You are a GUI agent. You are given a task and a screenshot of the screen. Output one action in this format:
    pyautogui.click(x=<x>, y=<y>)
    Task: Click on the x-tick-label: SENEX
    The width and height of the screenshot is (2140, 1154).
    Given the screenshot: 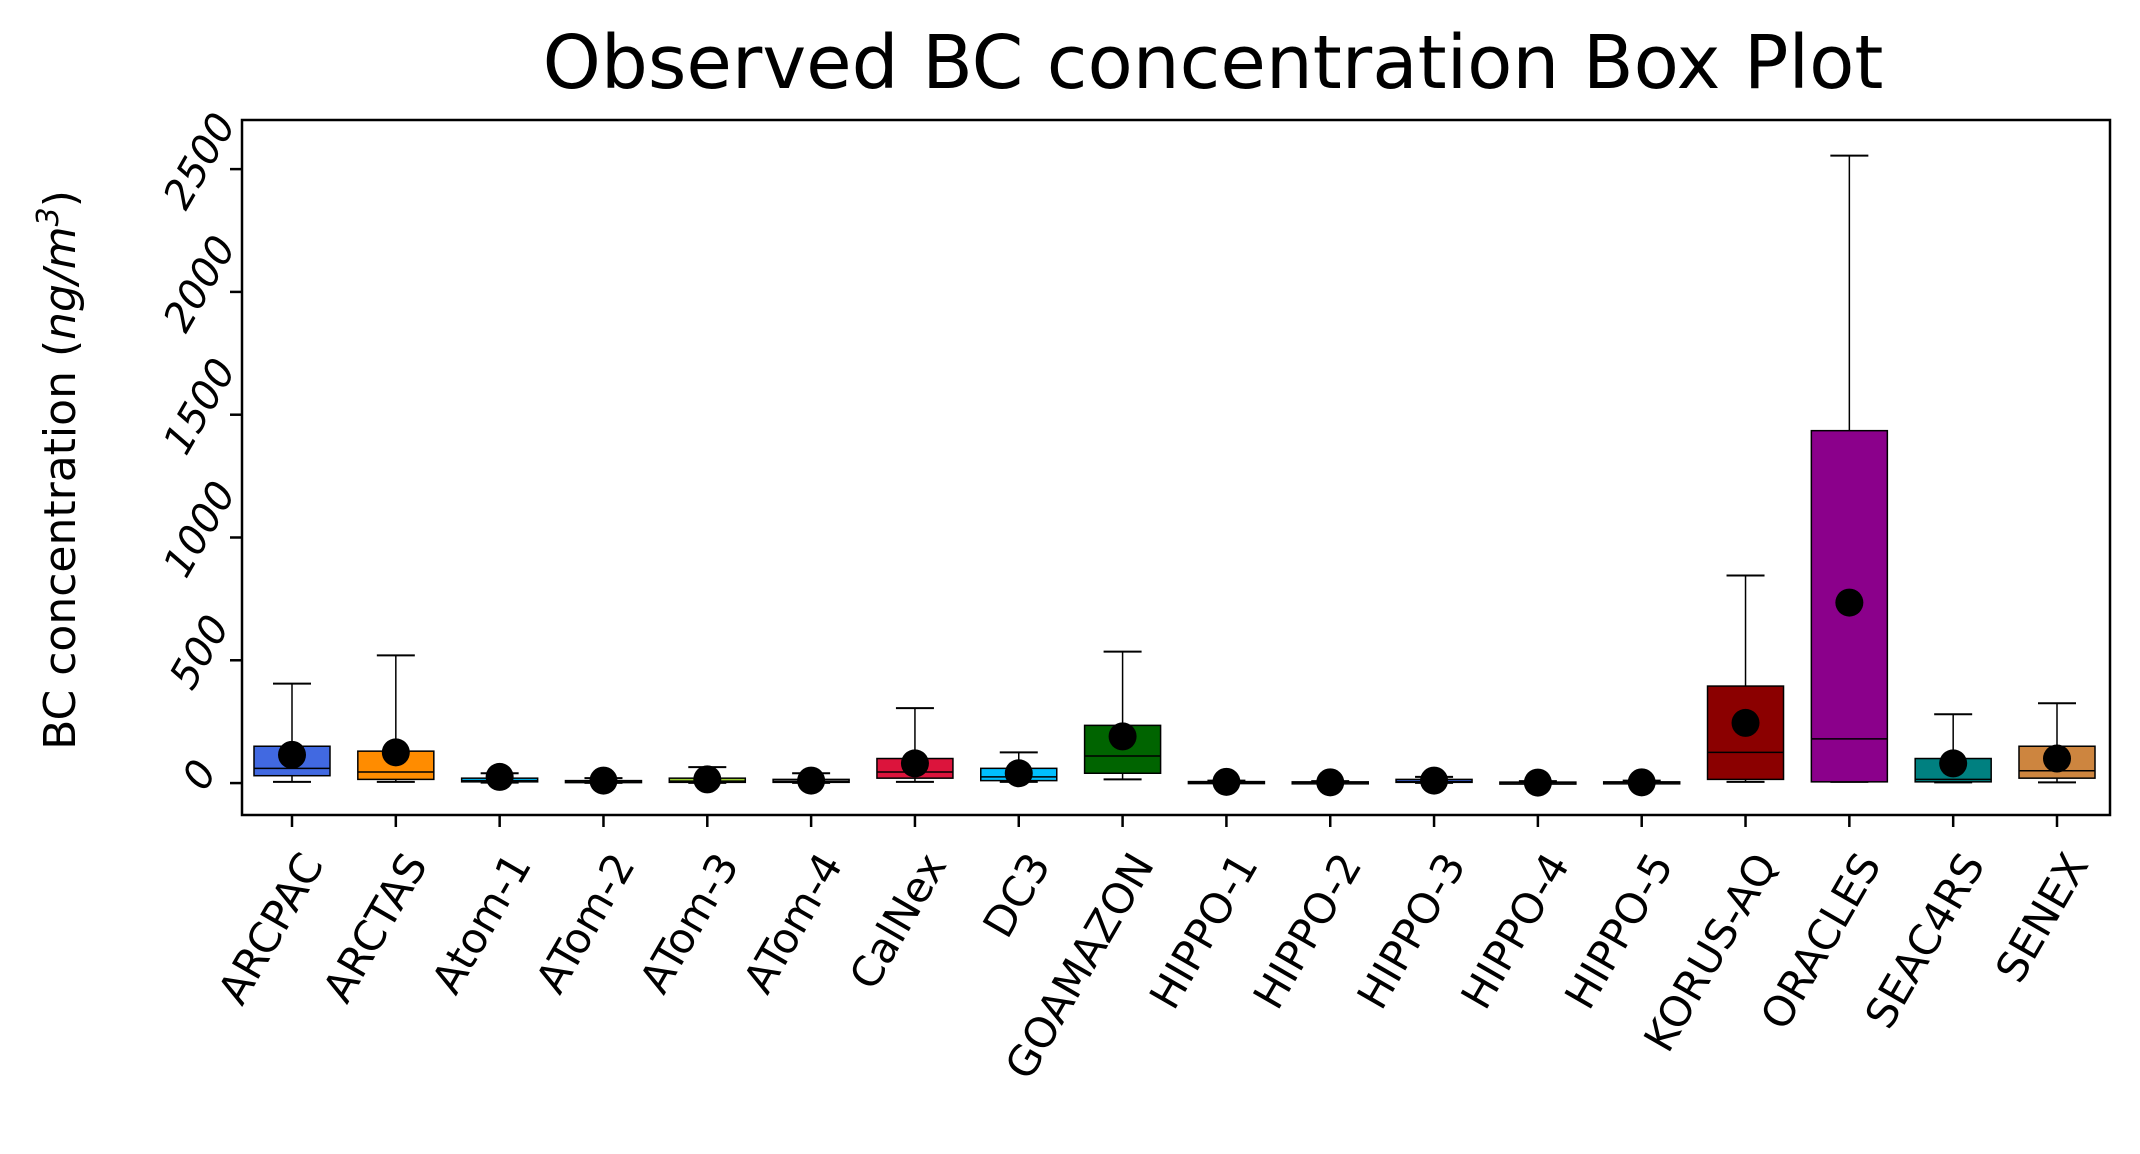 What is the action you would take?
    pyautogui.click(x=2042, y=918)
    